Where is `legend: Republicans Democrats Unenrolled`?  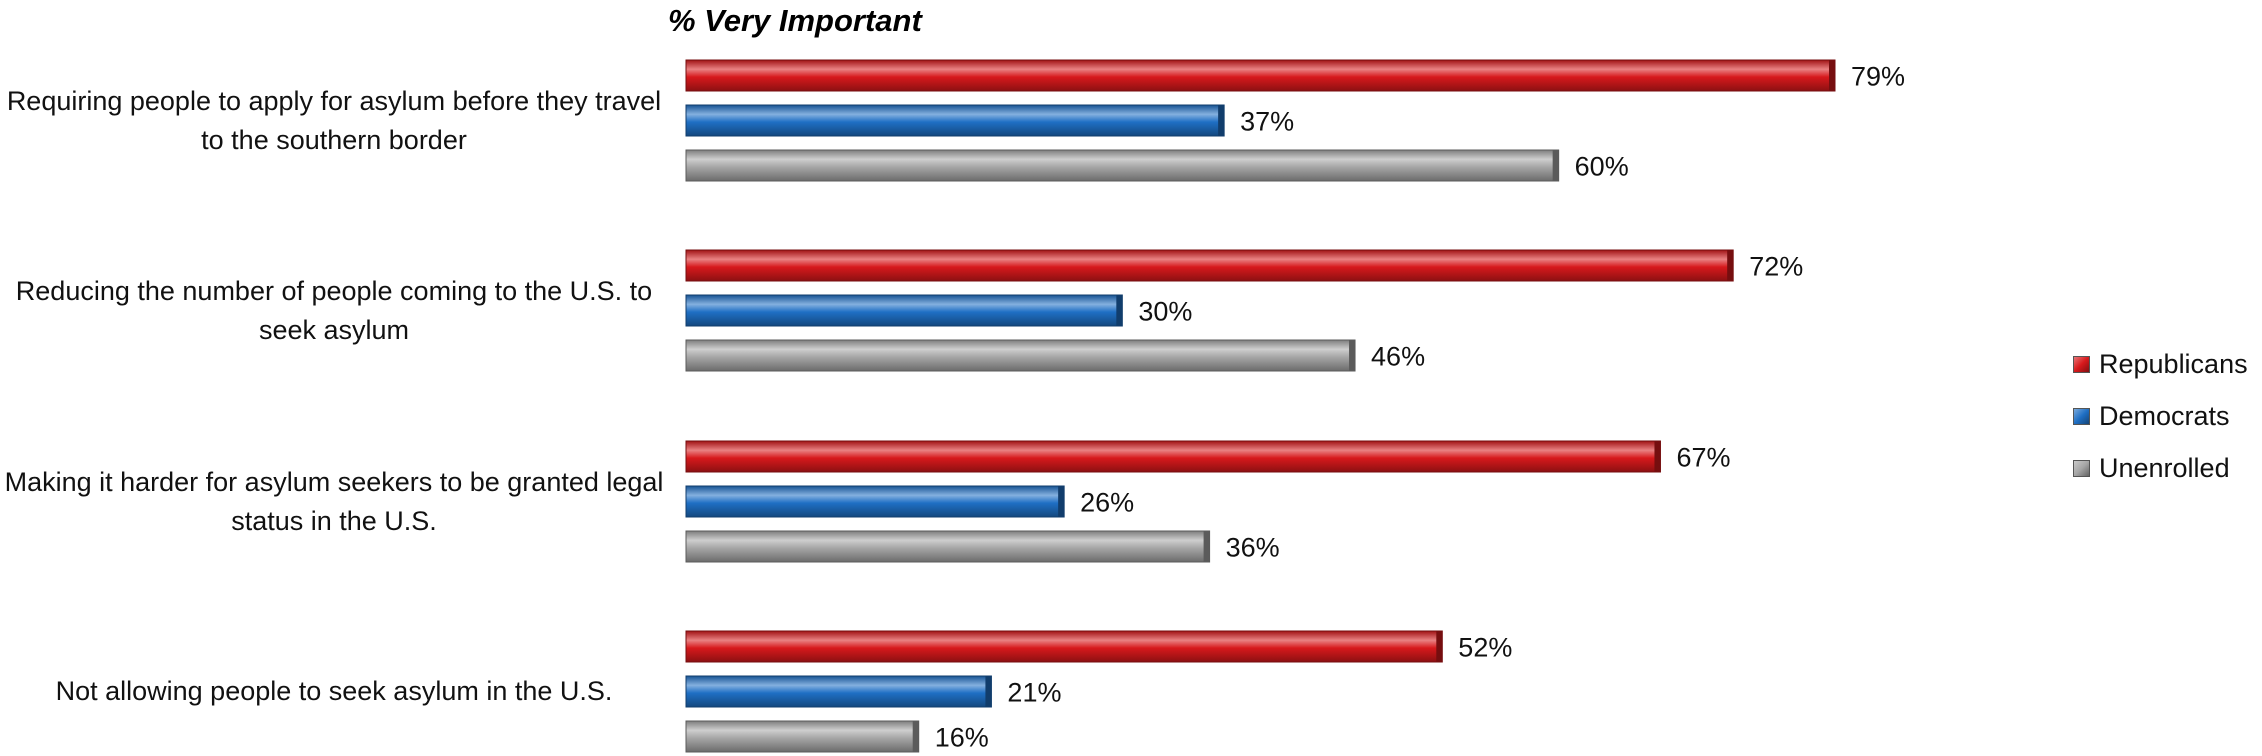
legend: Republicans Democrats Unenrolled is located at coordinates (2160, 416).